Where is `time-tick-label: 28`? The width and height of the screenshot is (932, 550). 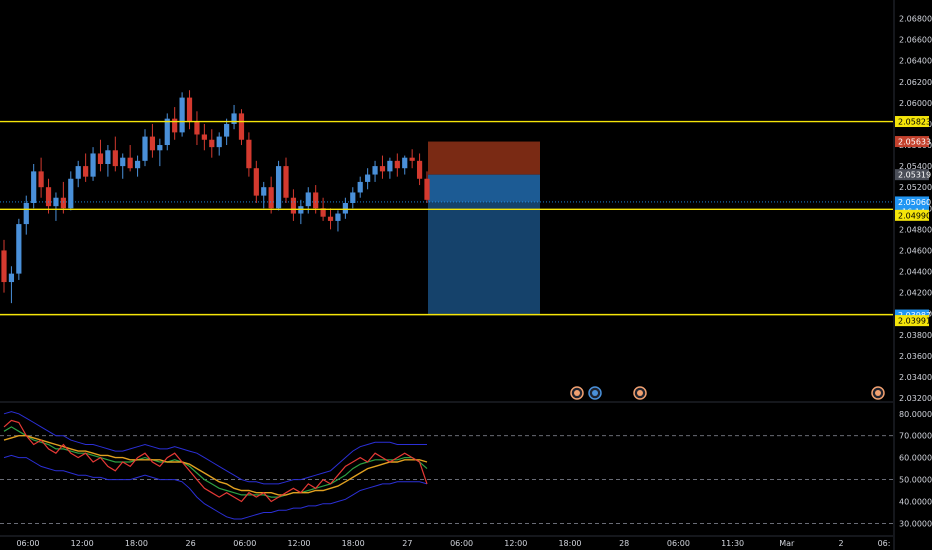 time-tick-label: 28 is located at coordinates (624, 543).